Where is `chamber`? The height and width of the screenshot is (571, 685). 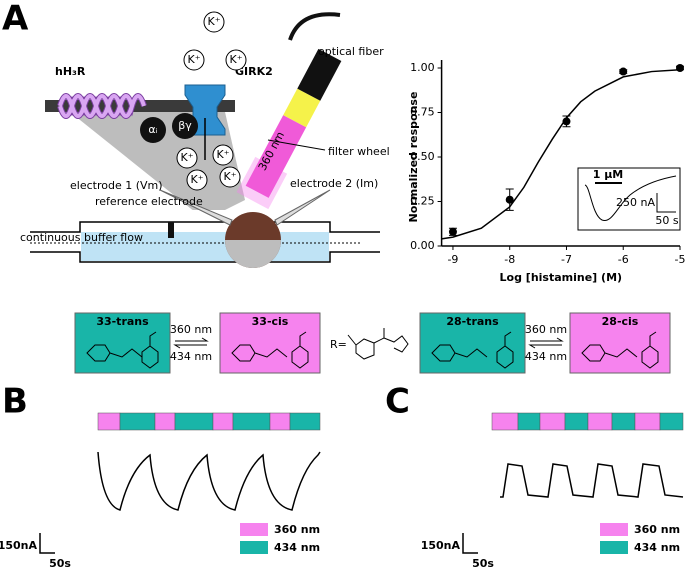
chamber is located at coordinates (205, 242).